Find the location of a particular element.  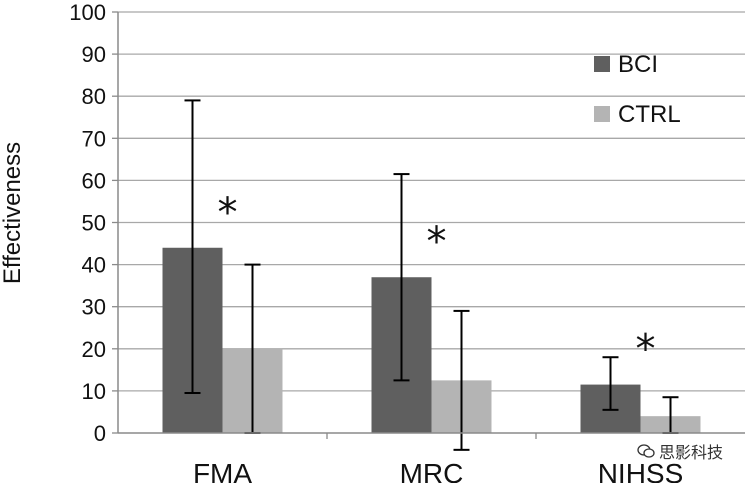

y-tick-label: 20 is located at coordinates (94, 349).